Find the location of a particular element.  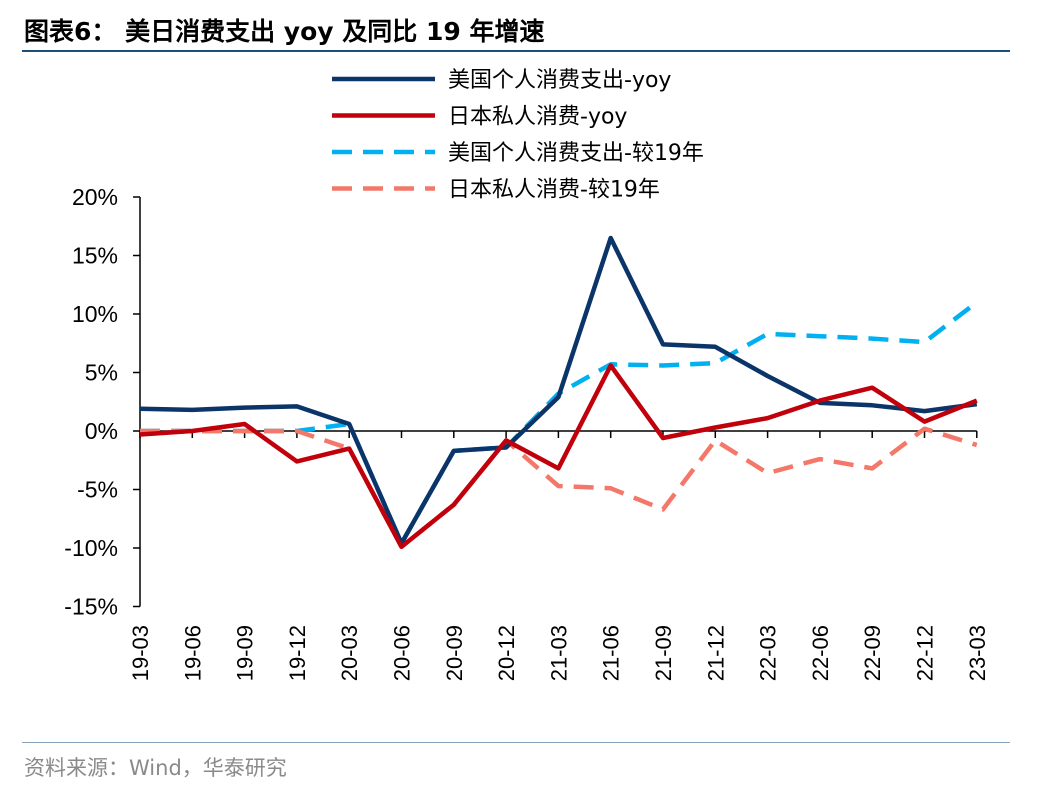

x-tick-label: 20-12 is located at coordinates (506, 653).